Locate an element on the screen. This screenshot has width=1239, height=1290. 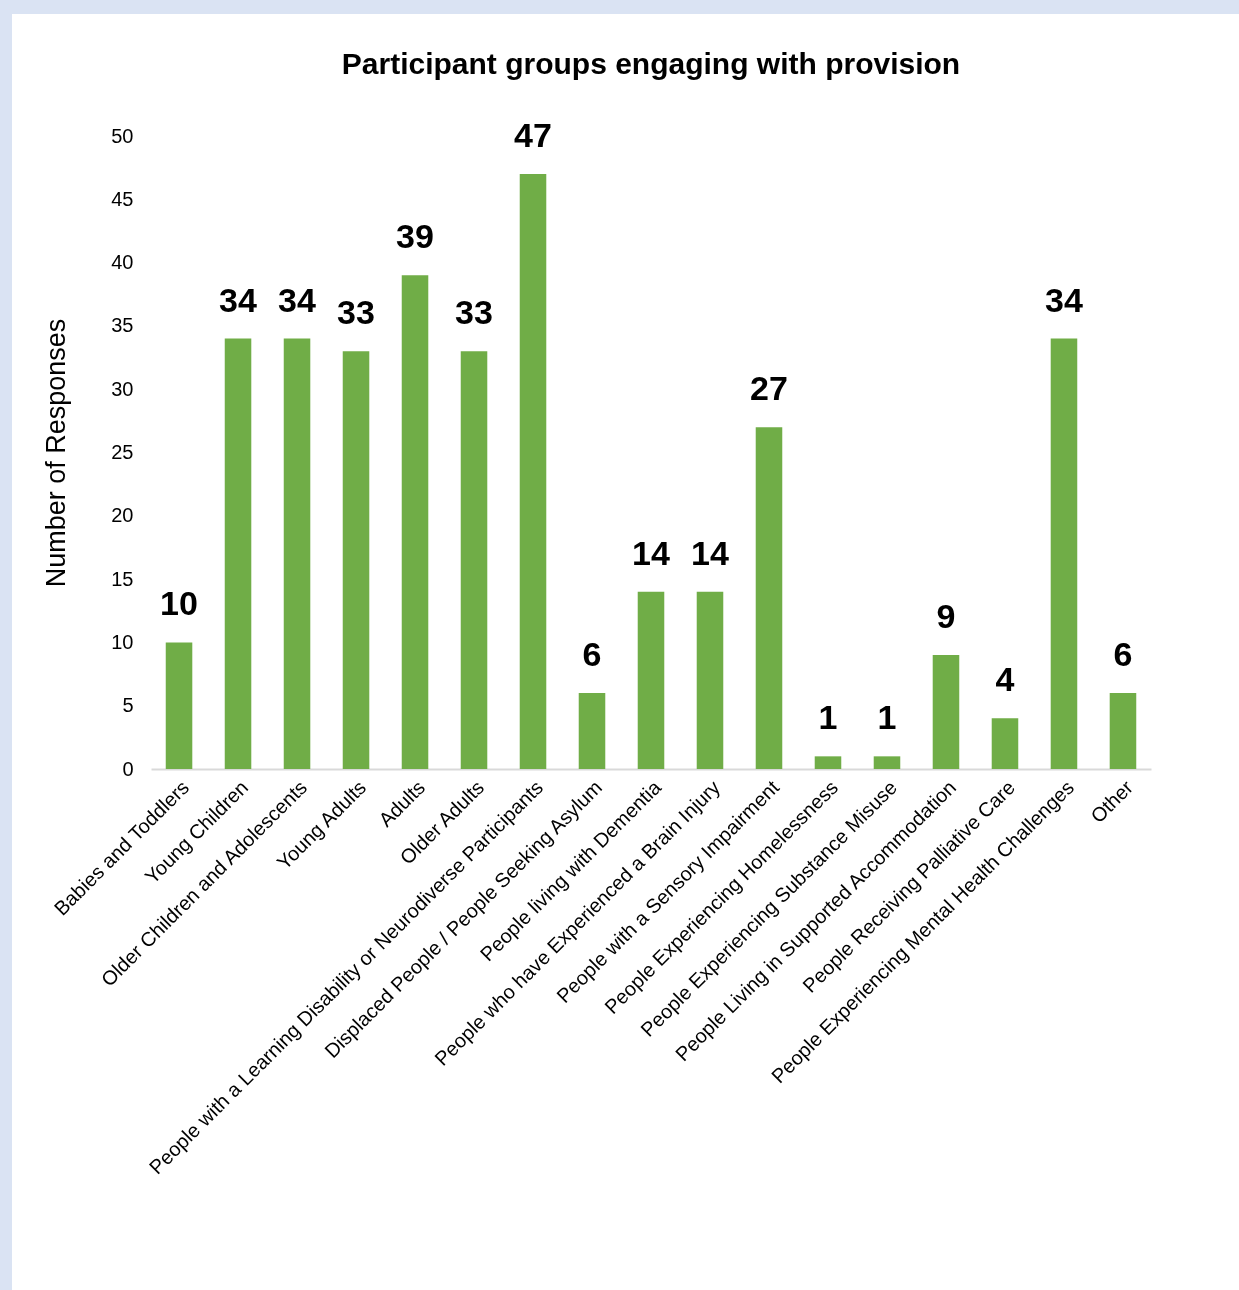
y-tick-label: 50 is located at coordinates (122, 135).